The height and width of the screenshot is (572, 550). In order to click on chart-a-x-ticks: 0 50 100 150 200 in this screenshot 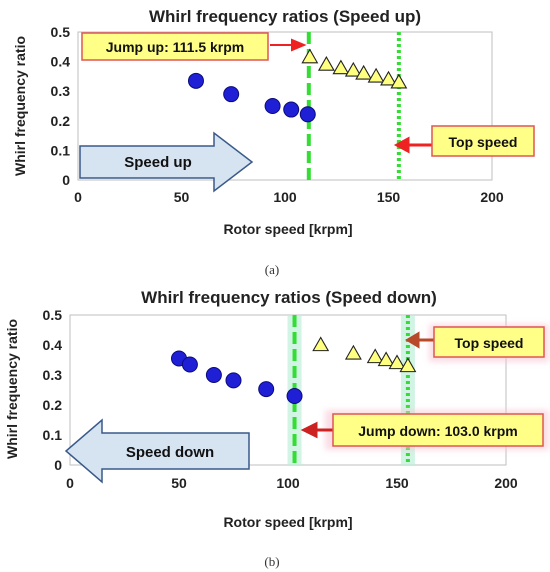, I will do `click(289, 197)`.